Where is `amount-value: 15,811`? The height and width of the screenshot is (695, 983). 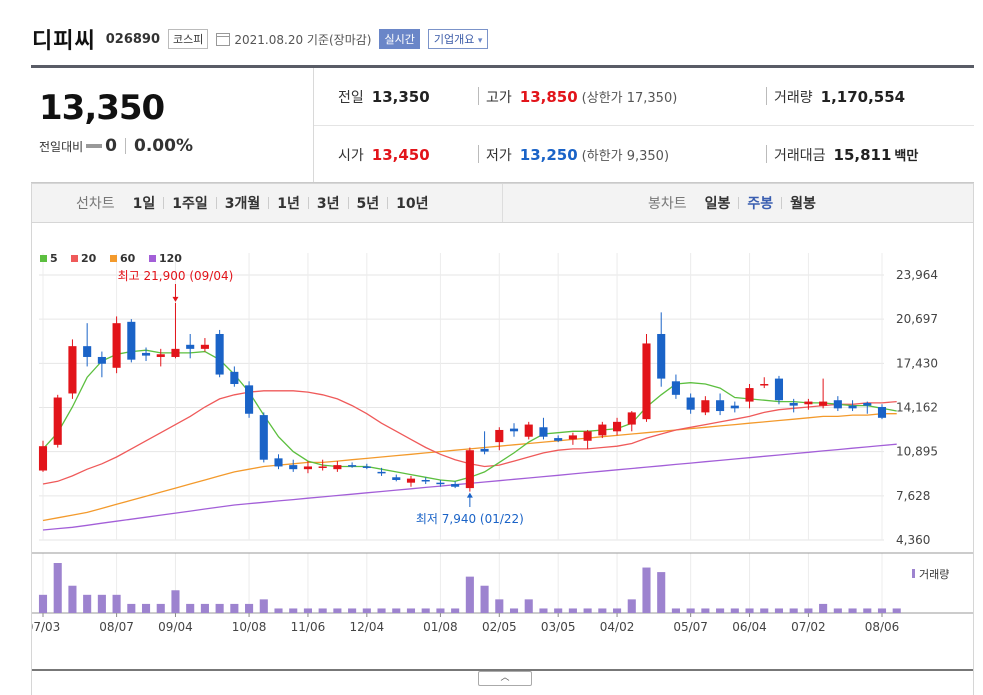 amount-value: 15,811 is located at coordinates (862, 154).